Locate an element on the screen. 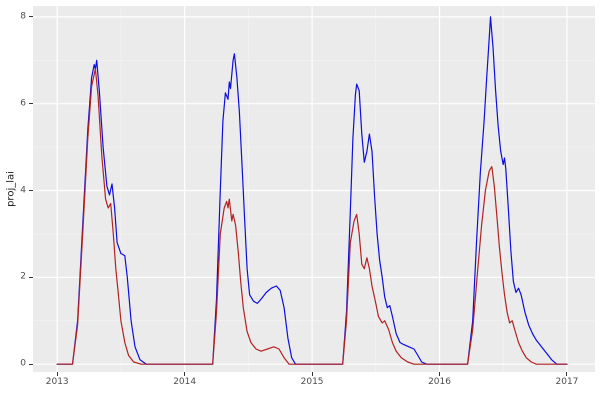 The height and width of the screenshot is (400, 600). x-tick-label: 2015 is located at coordinates (312, 382).